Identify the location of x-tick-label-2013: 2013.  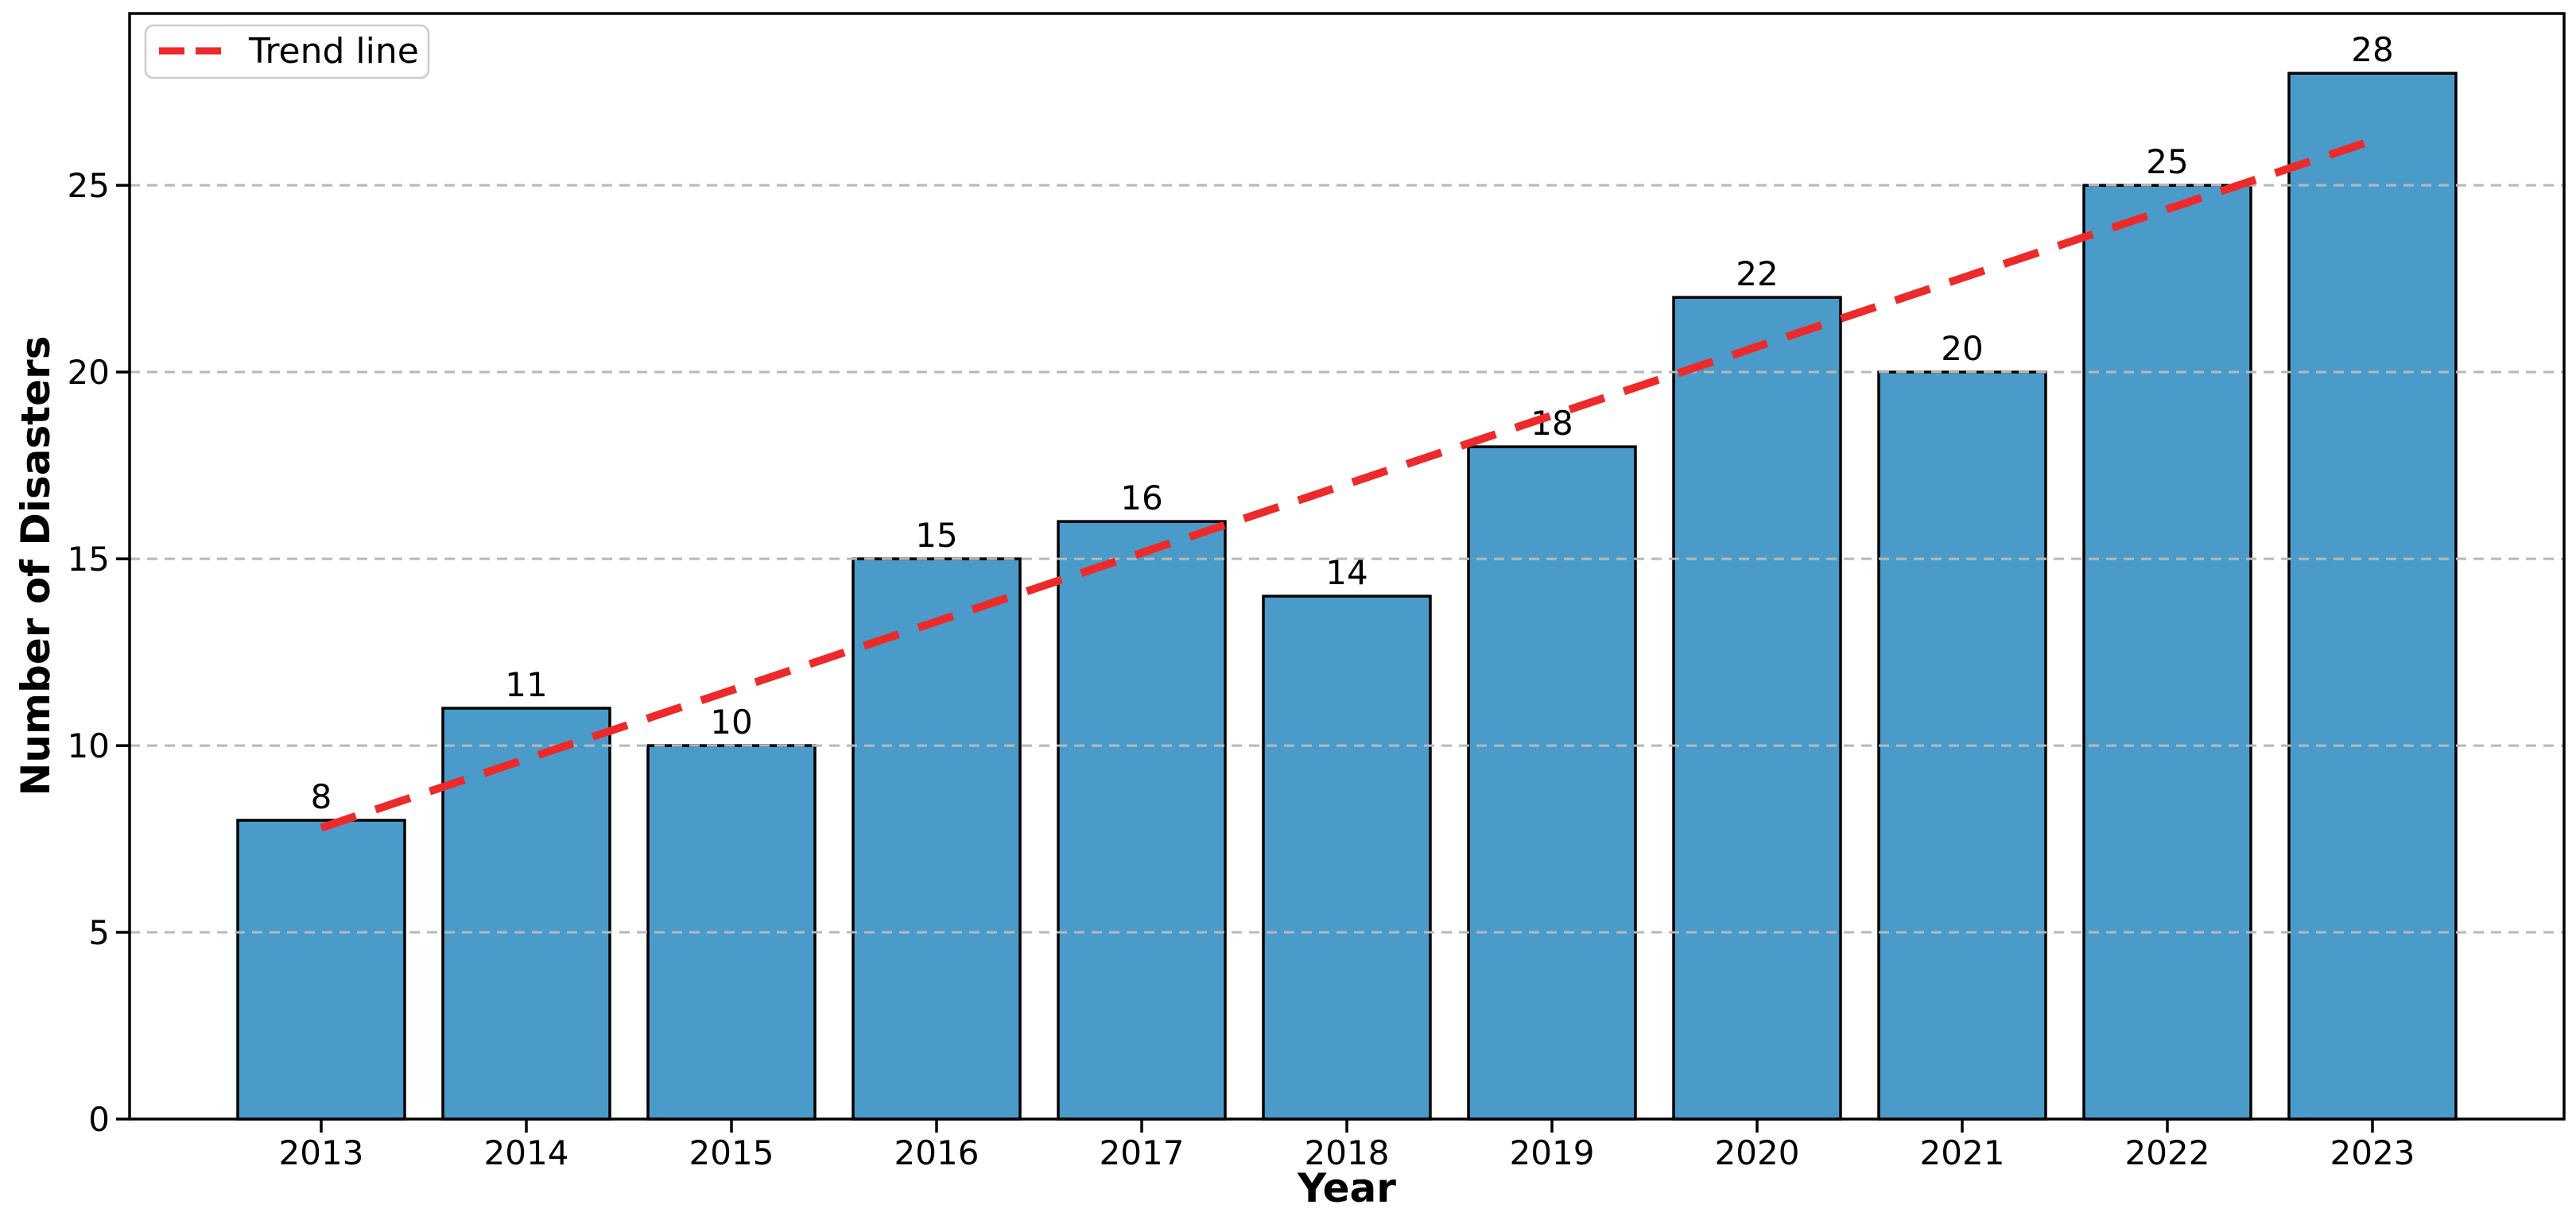
(322, 1152).